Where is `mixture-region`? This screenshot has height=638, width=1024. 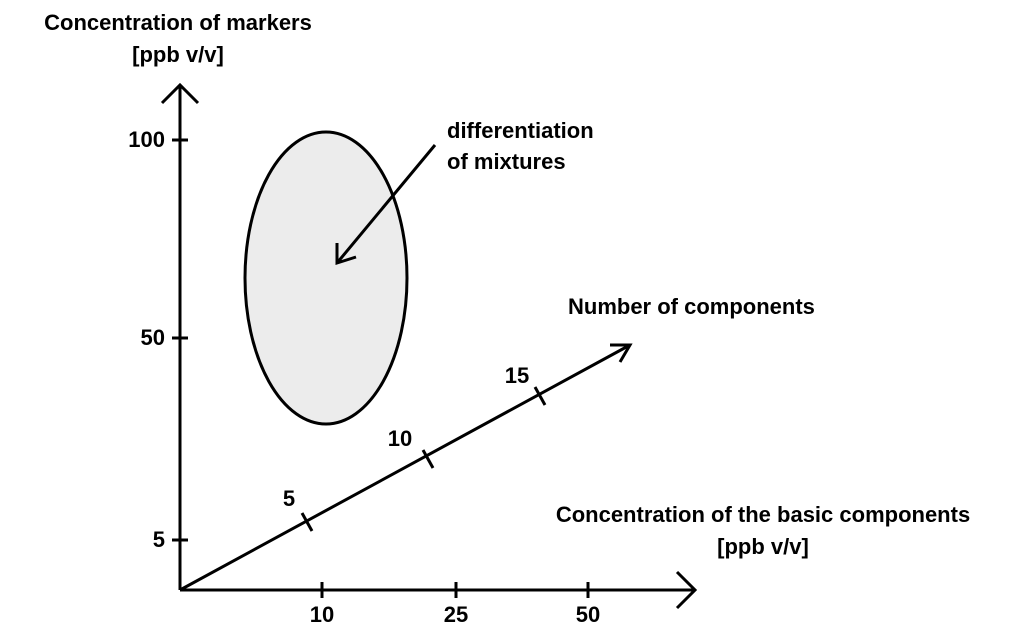
mixture-region is located at coordinates (326, 278).